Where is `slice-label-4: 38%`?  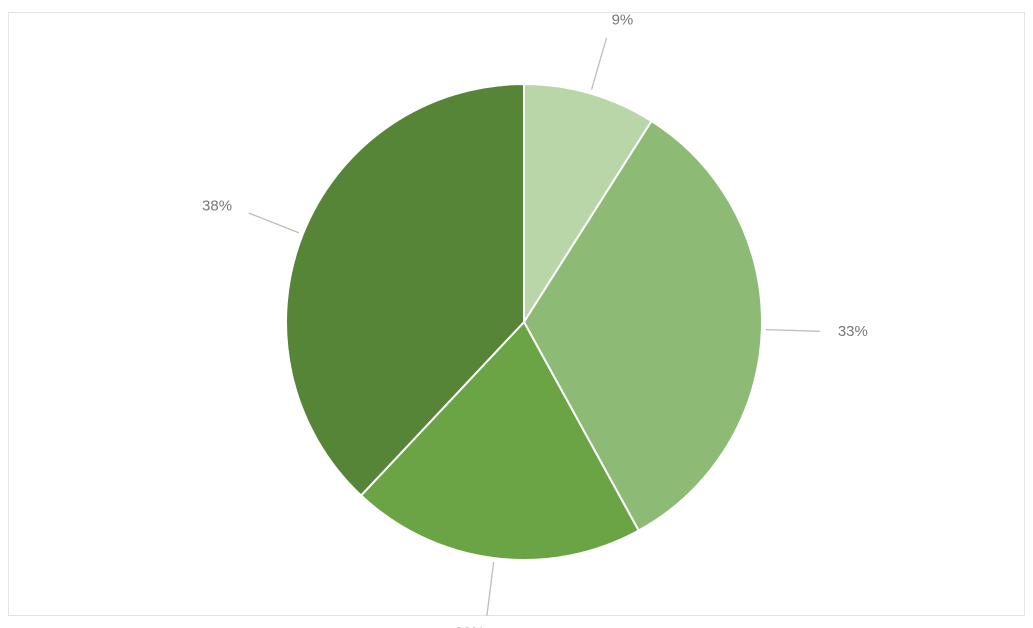
slice-label-4: 38% is located at coordinates (217, 205).